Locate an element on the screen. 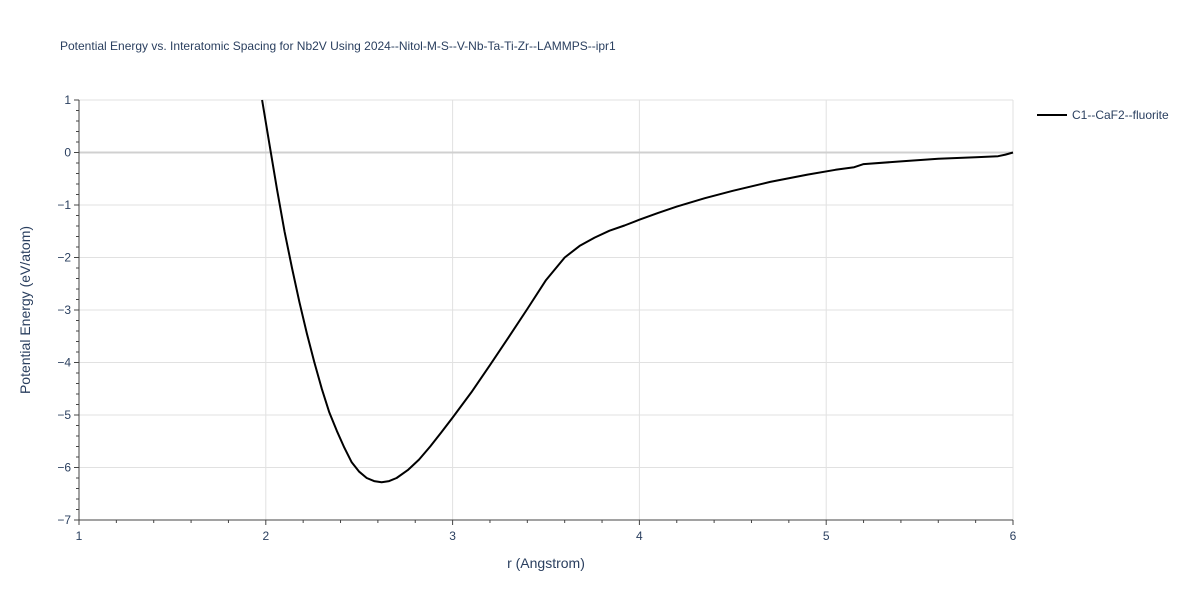  x-axis-title: r (Angstrom) is located at coordinates (546, 563).